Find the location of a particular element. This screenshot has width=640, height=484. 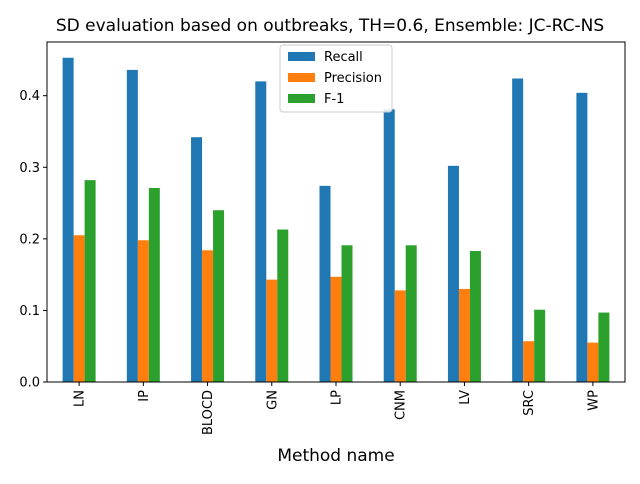

bar-f1-ip is located at coordinates (154, 285).